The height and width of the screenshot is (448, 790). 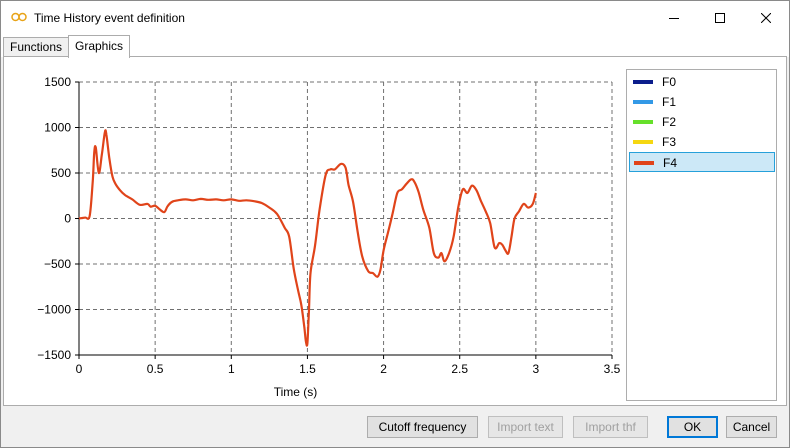 I want to click on series-legend: F0 F1 F2 F3 F4, so click(x=701, y=235).